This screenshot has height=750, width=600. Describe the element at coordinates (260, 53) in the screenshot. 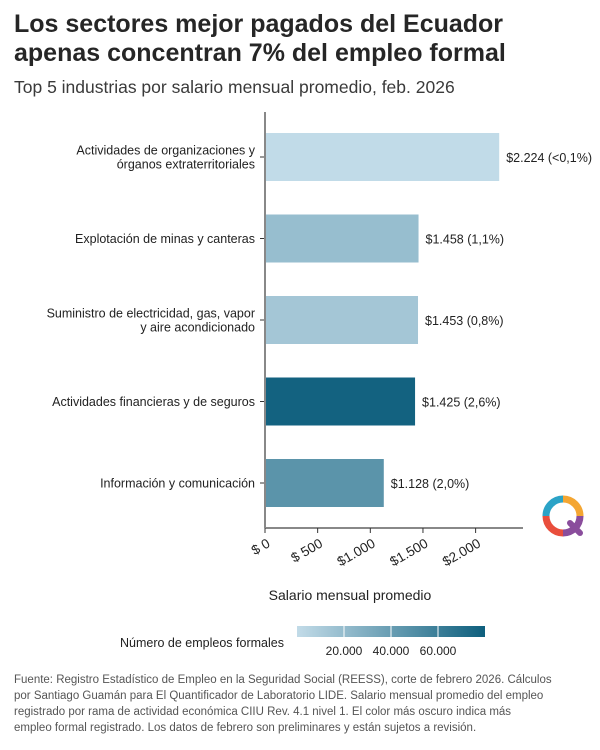

I see `chart-title-line-2: apenas concentran 7% del empleo formal` at that location.